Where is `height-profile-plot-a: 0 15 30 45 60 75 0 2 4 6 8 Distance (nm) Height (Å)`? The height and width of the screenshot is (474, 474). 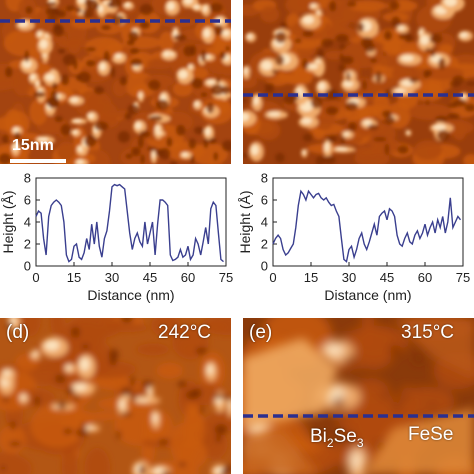 height-profile-plot-a: 0 15 30 45 60 75 0 2 4 6 8 Distance (nm) Height (Å) is located at coordinates (116, 237).